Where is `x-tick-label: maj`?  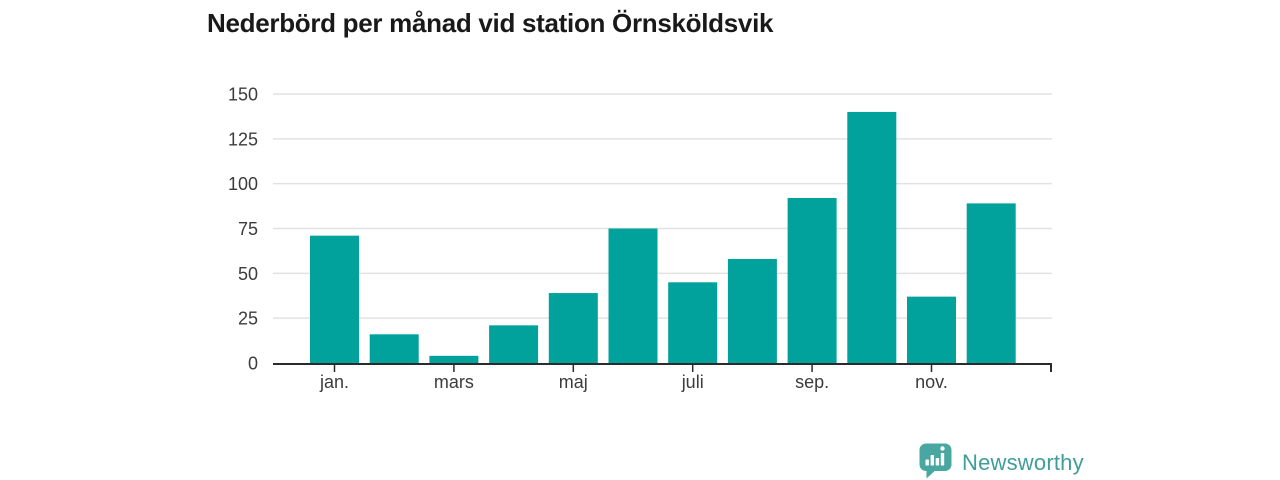
x-tick-label: maj is located at coordinates (573, 382).